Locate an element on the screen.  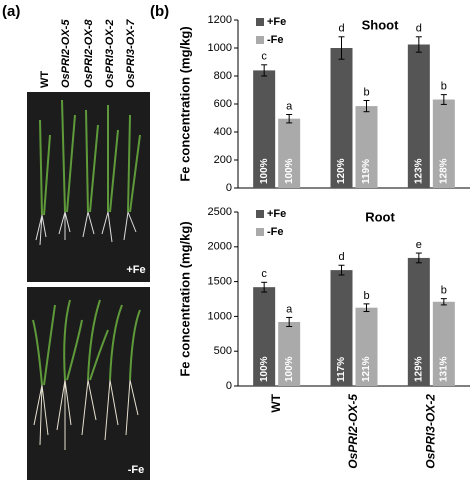
percent-label: 119% is located at coordinates (366, 171).